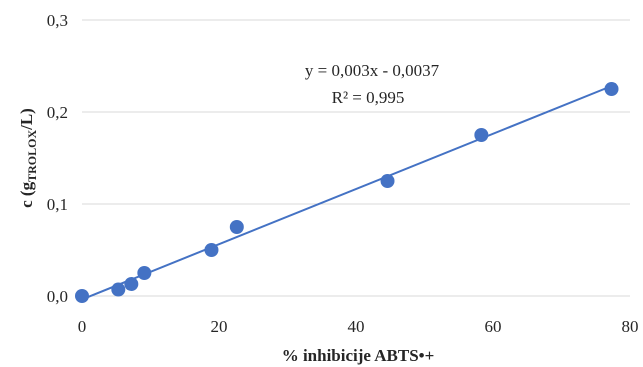 This screenshot has width=643, height=367. Describe the element at coordinates (32, 156) in the screenshot. I see `y-axis-title-subscript: TROLOX` at that location.